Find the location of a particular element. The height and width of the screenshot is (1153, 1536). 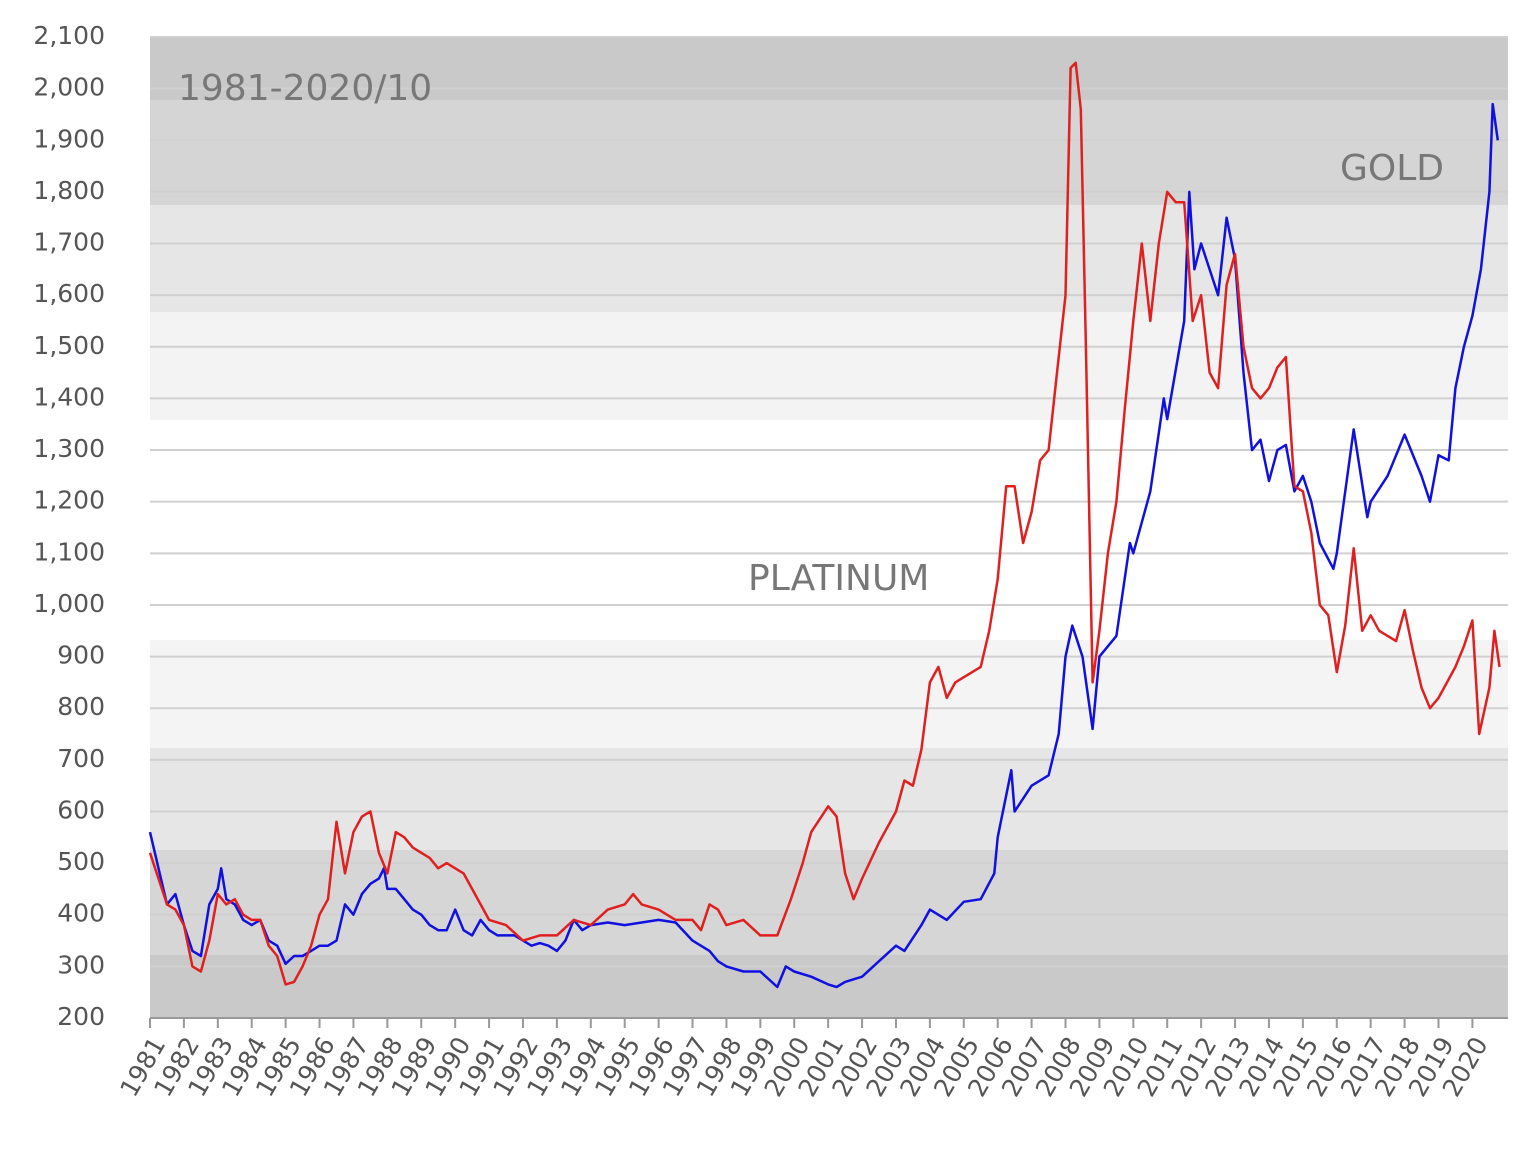

y-tick-label: 700 is located at coordinates (81, 758).